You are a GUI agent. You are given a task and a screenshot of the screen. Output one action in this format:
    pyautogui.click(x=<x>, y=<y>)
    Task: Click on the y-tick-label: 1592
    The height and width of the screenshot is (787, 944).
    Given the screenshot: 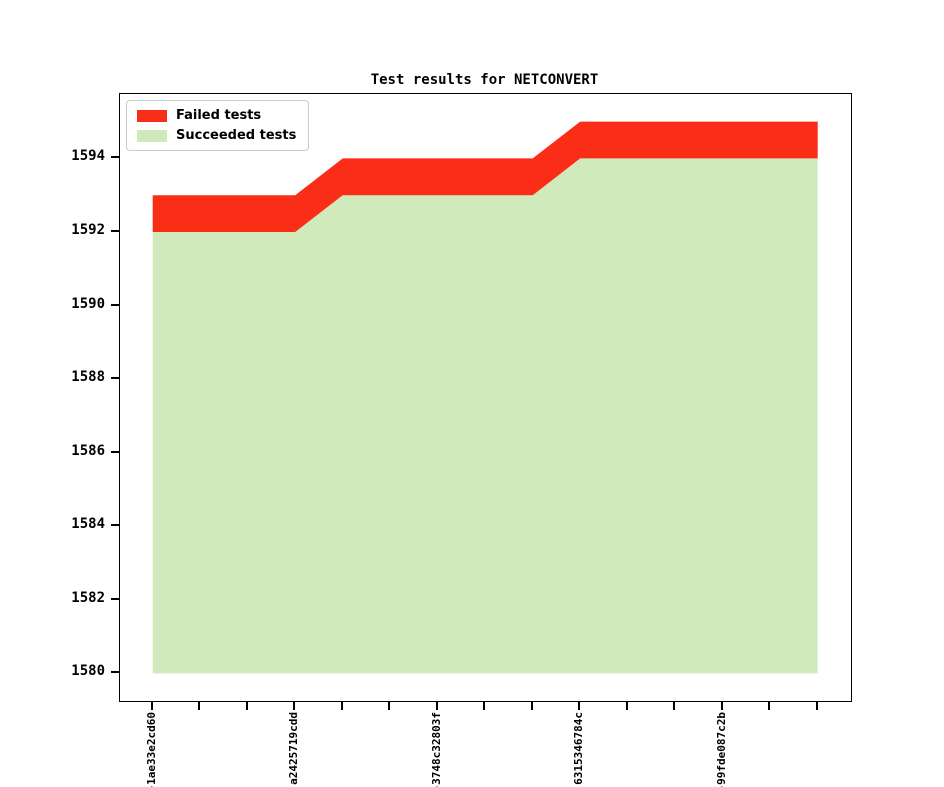 What is the action you would take?
    pyautogui.click(x=88, y=230)
    